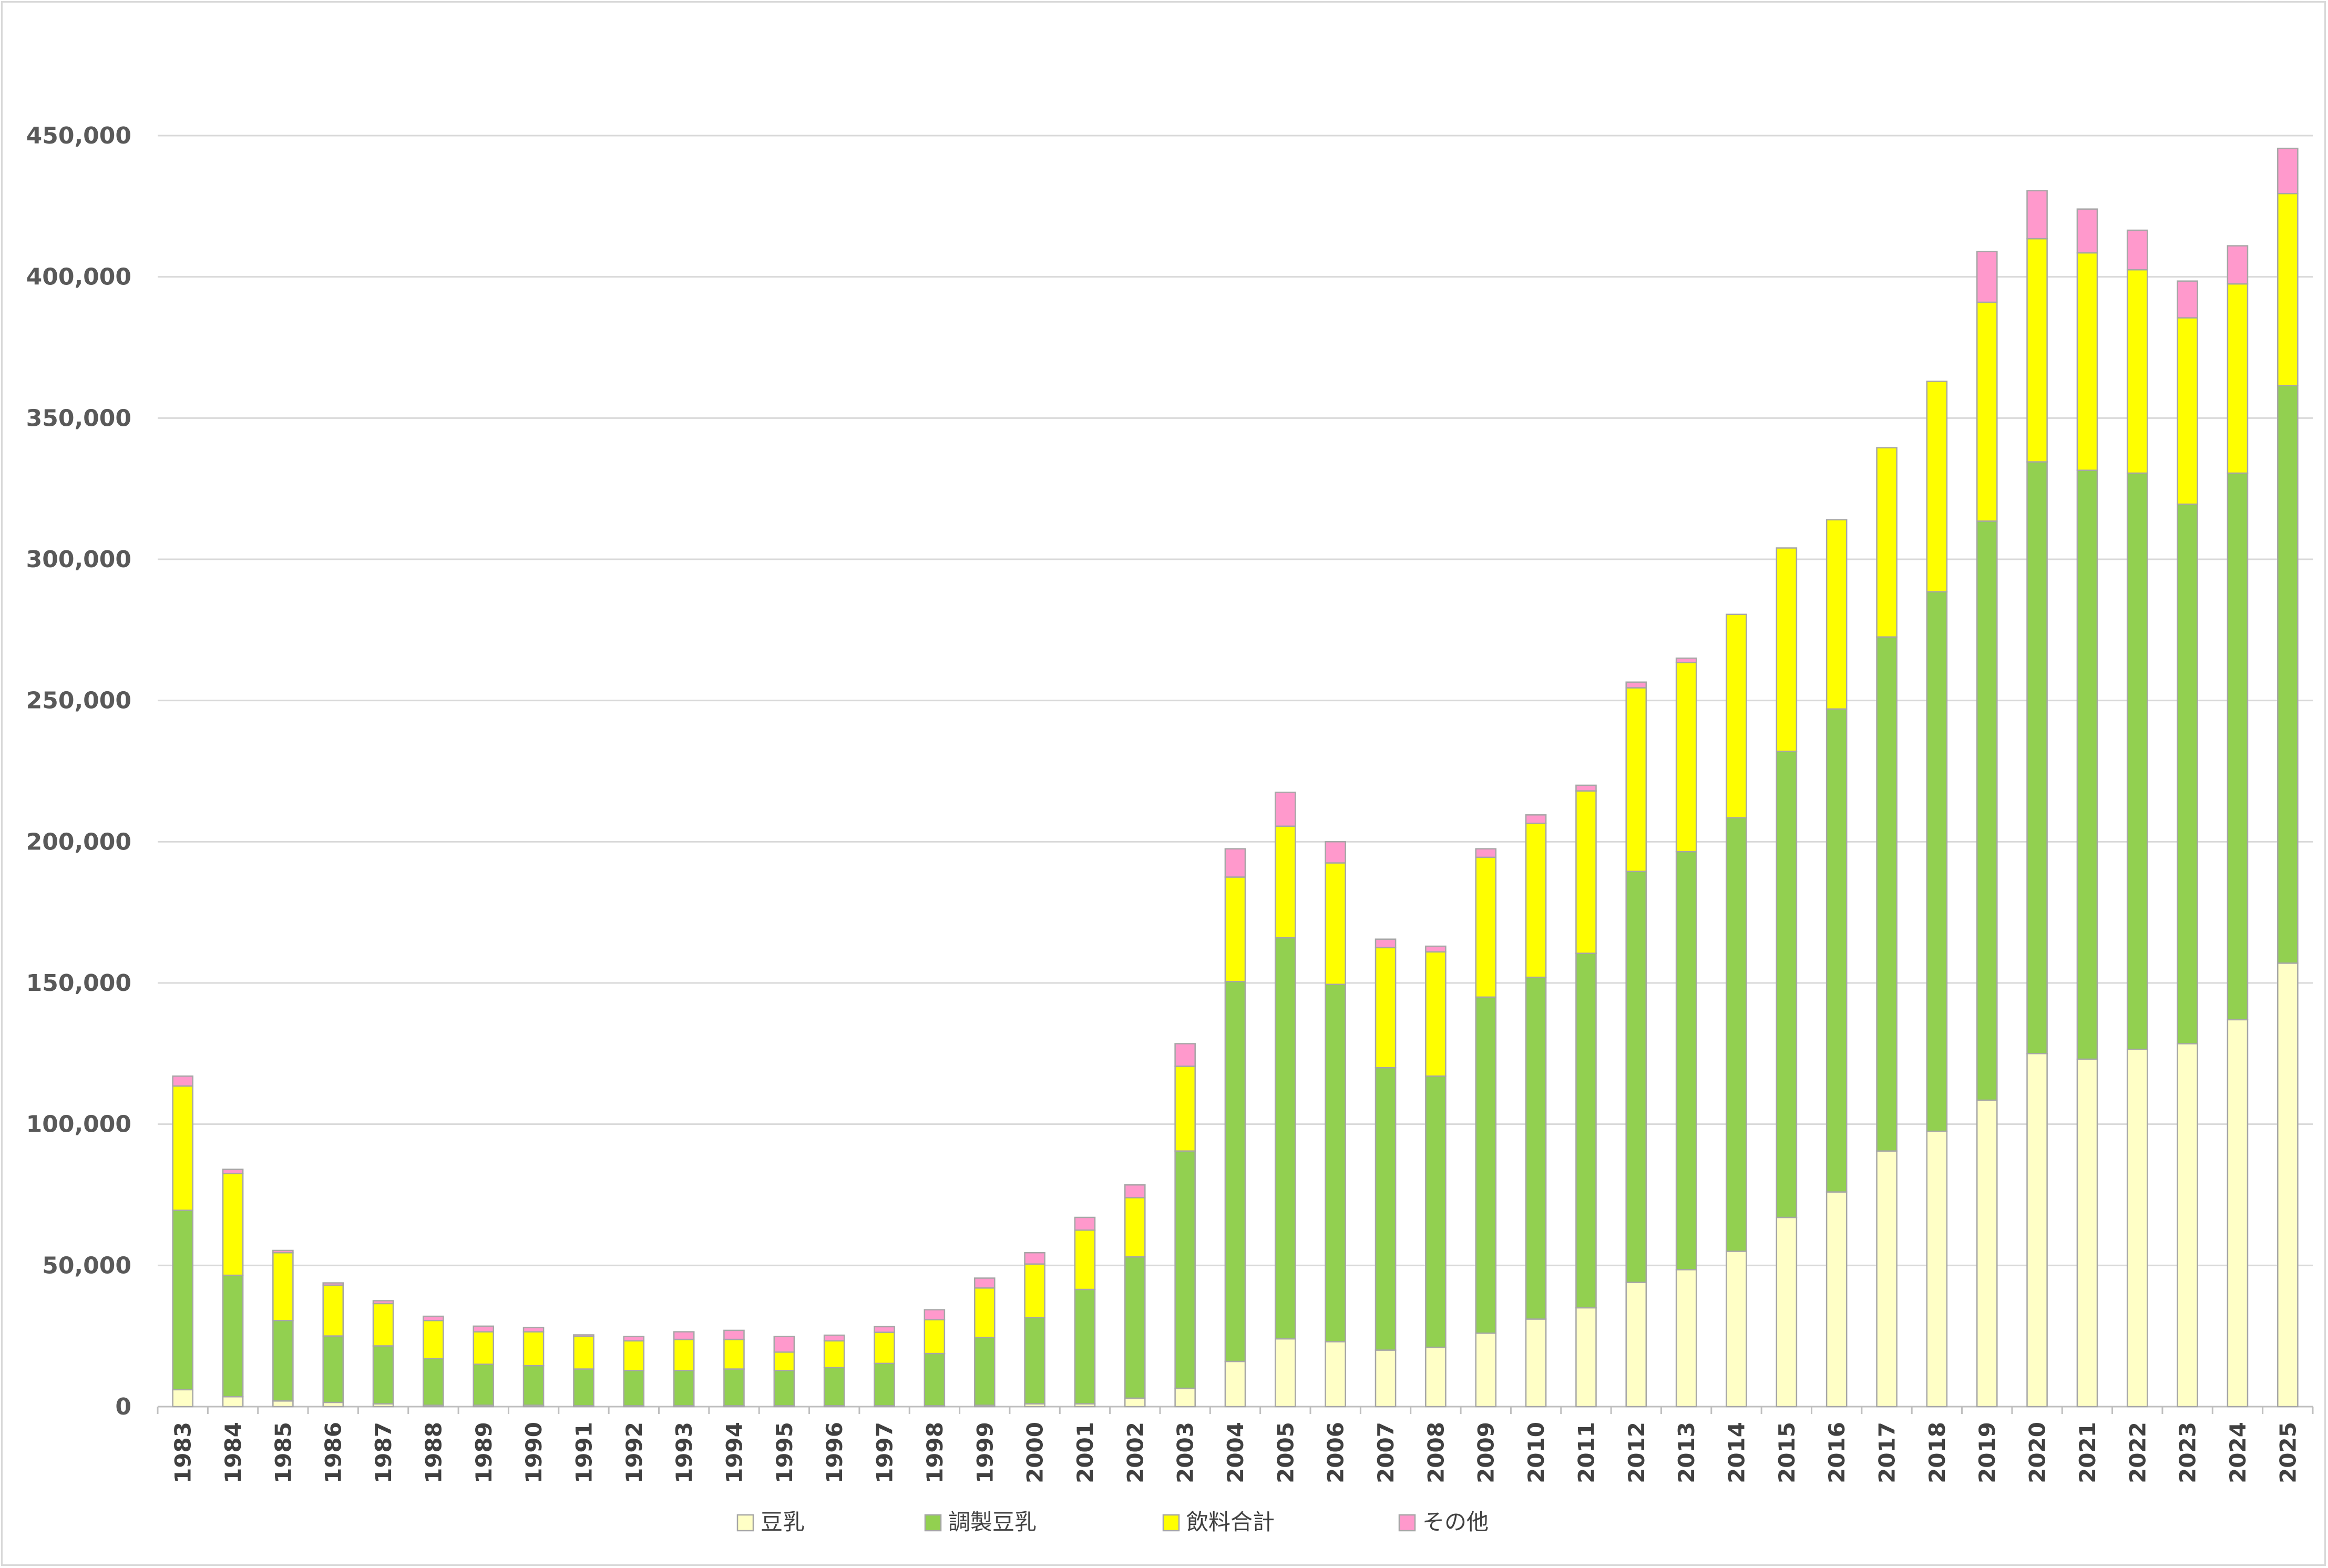  What do you see at coordinates (534, 1452) in the screenshot?
I see `x-tick-label: 1990` at bounding box center [534, 1452].